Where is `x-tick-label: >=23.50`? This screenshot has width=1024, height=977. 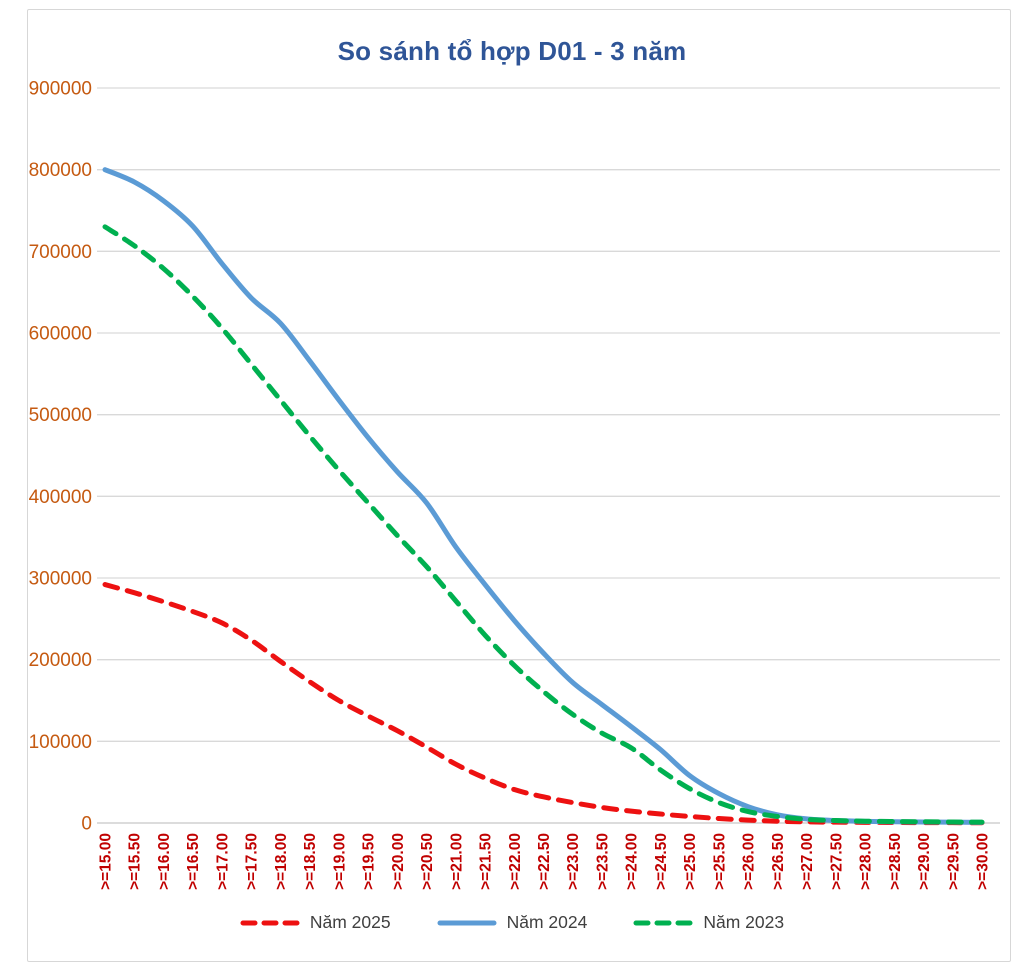
x-tick-label: >=23.50 is located at coordinates (602, 861).